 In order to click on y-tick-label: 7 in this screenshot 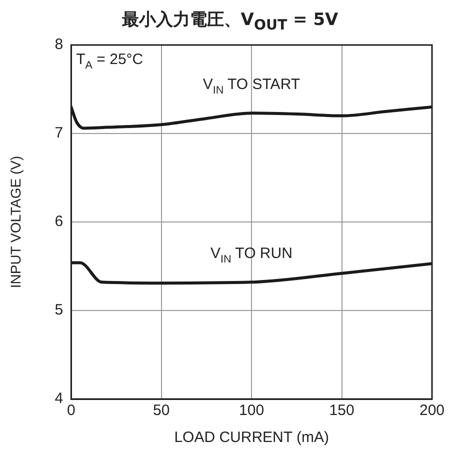, I will do `click(59, 133)`.